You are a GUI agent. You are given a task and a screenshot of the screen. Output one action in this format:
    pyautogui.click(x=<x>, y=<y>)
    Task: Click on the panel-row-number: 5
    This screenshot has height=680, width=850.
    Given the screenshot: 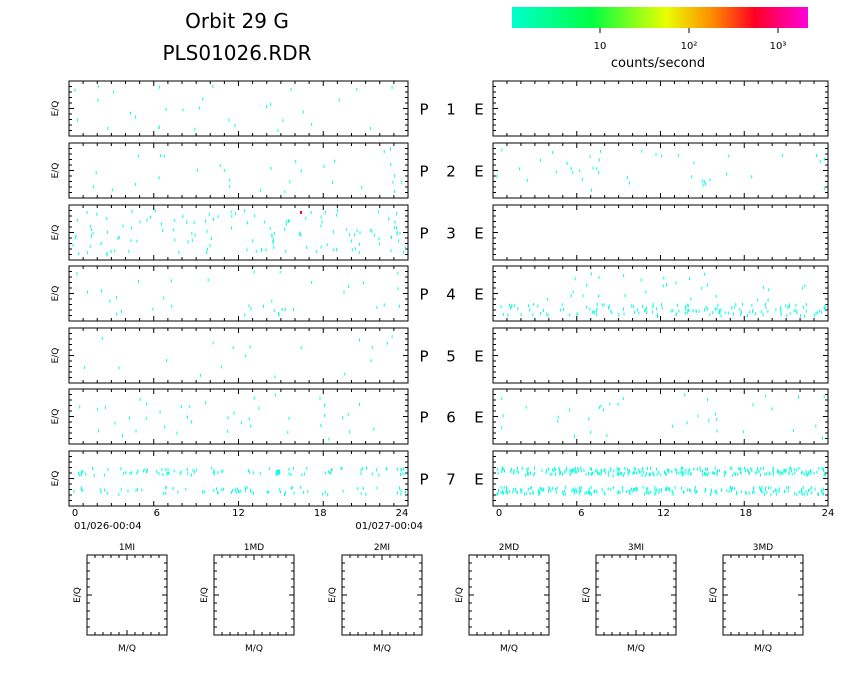 What is the action you would take?
    pyautogui.click(x=451, y=357)
    